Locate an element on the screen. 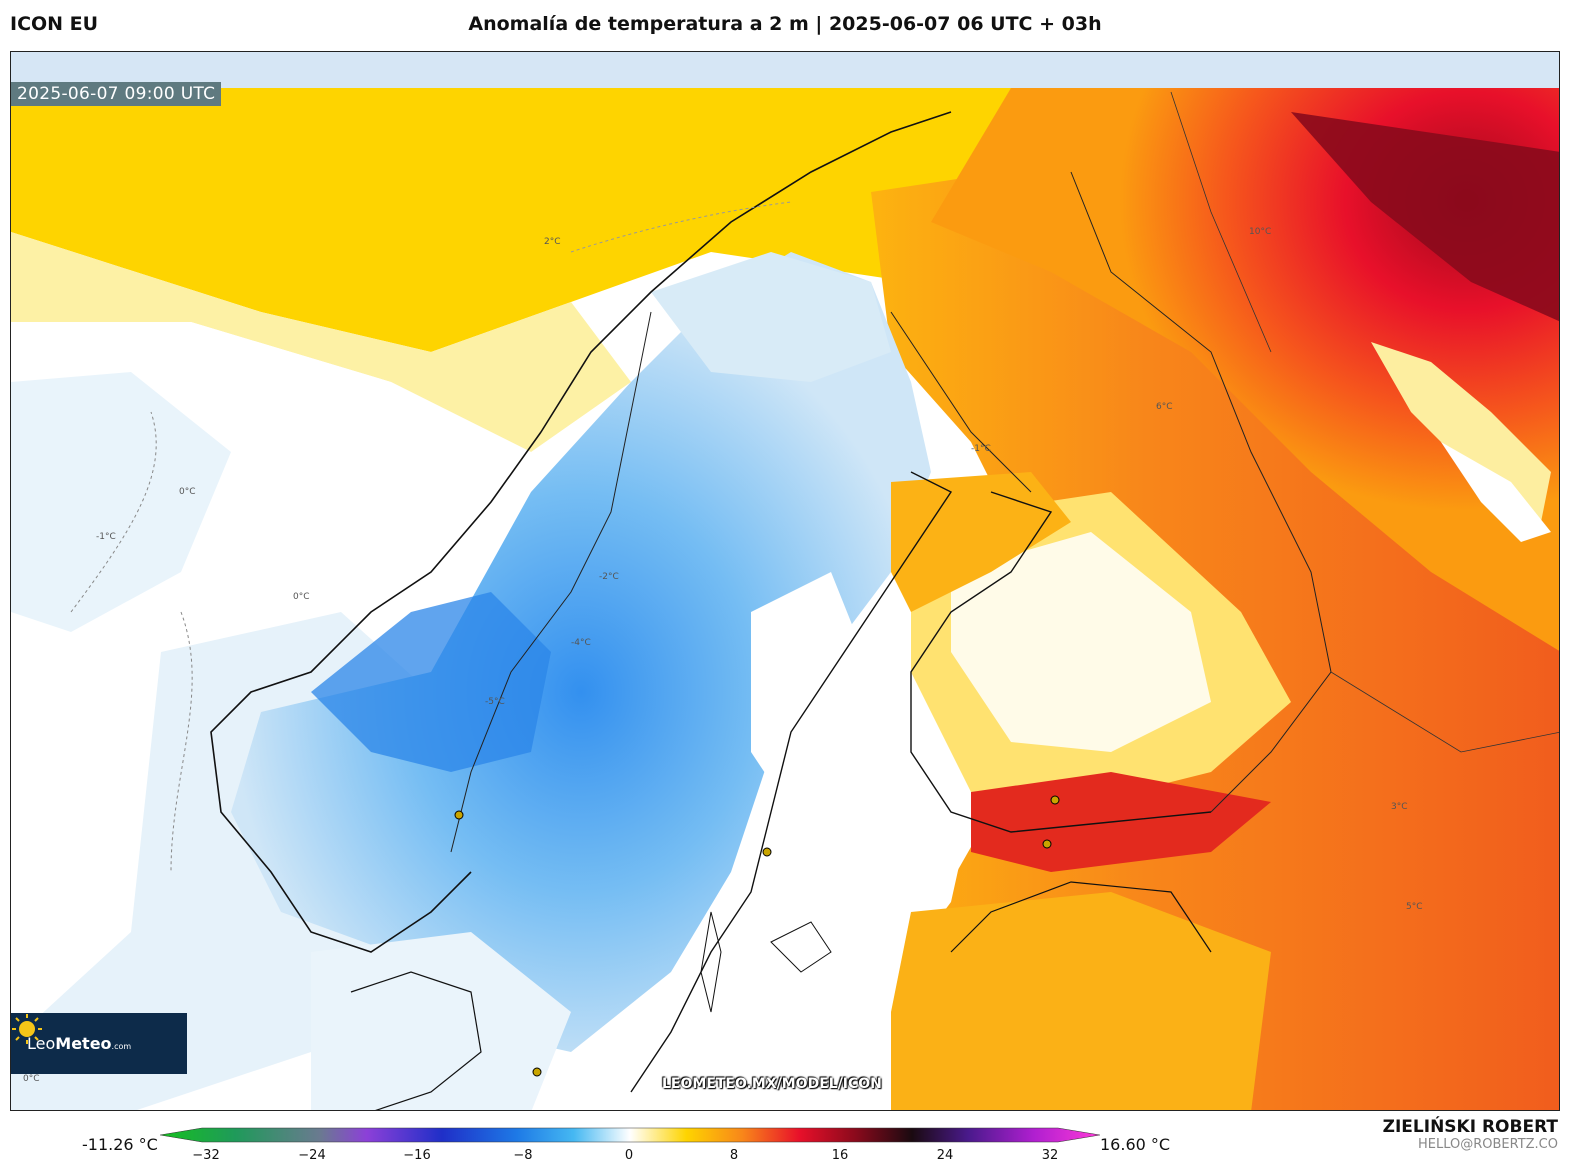 This screenshot has height=1164, width=1570. sea-light-yellow is located at coordinates (321, 342).